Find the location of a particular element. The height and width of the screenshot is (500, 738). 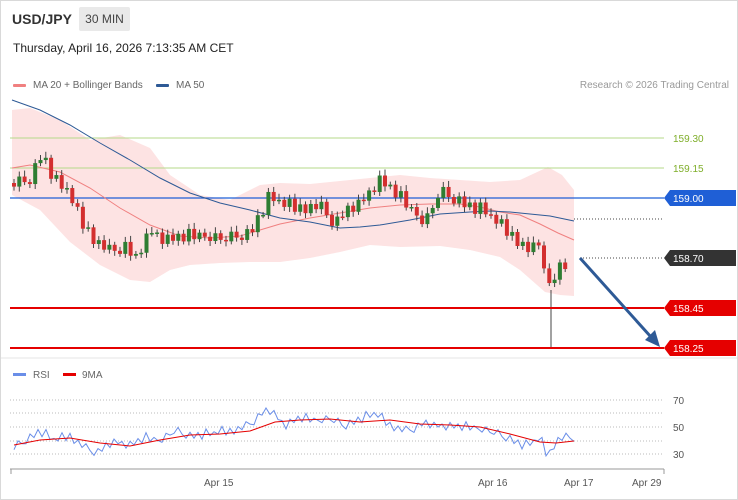

last-price-tag is located at coordinates (700, 258).